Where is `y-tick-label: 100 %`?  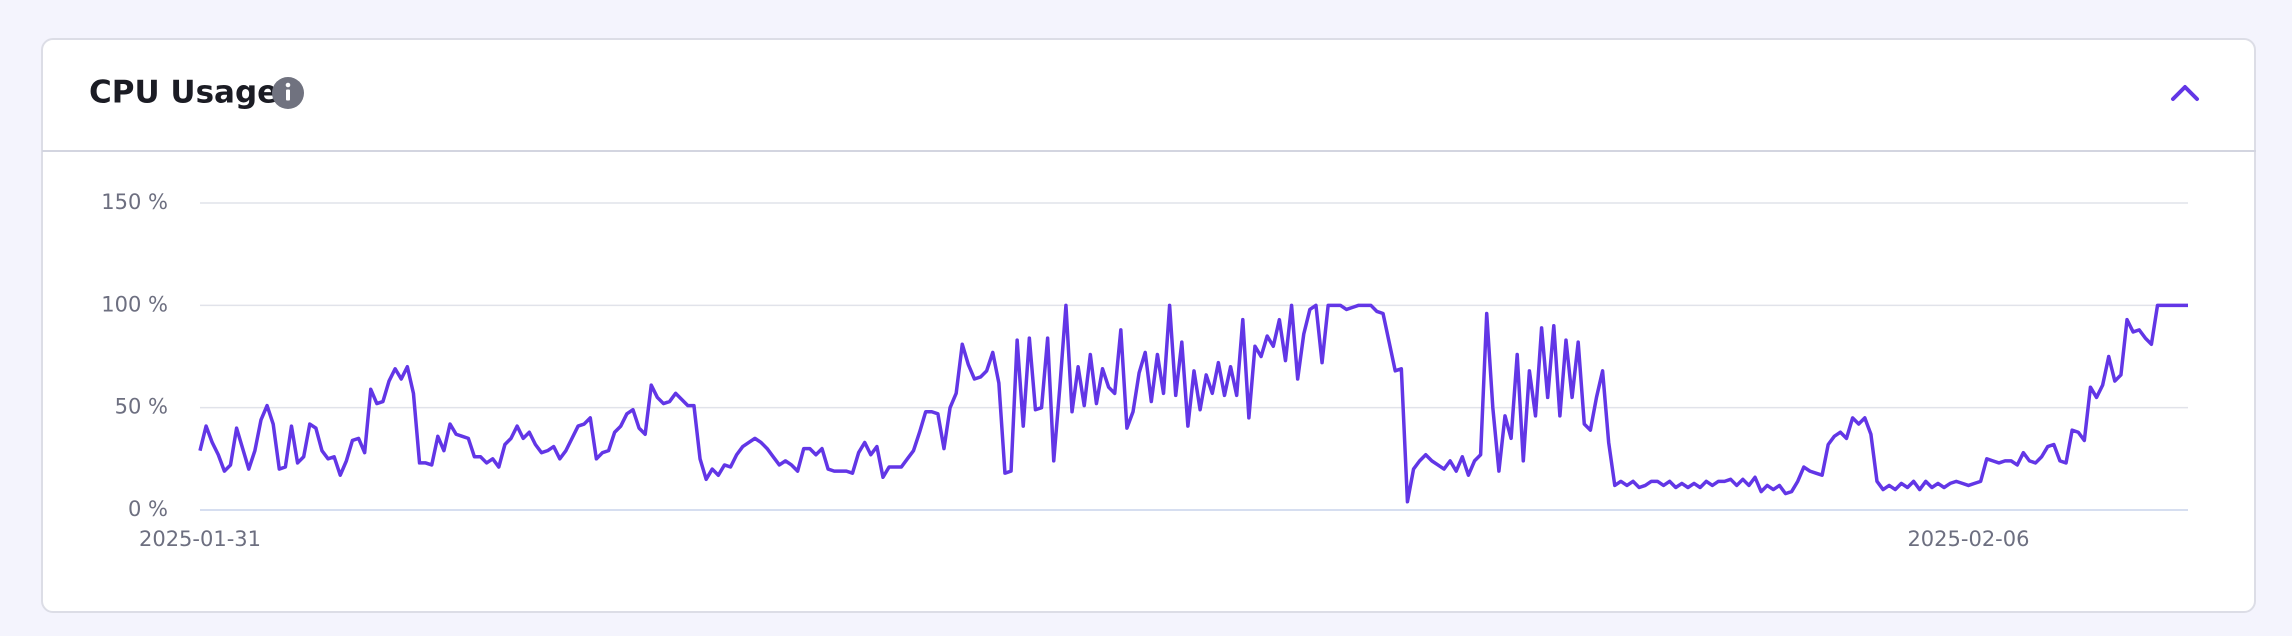 y-tick-label: 100 % is located at coordinates (134, 304).